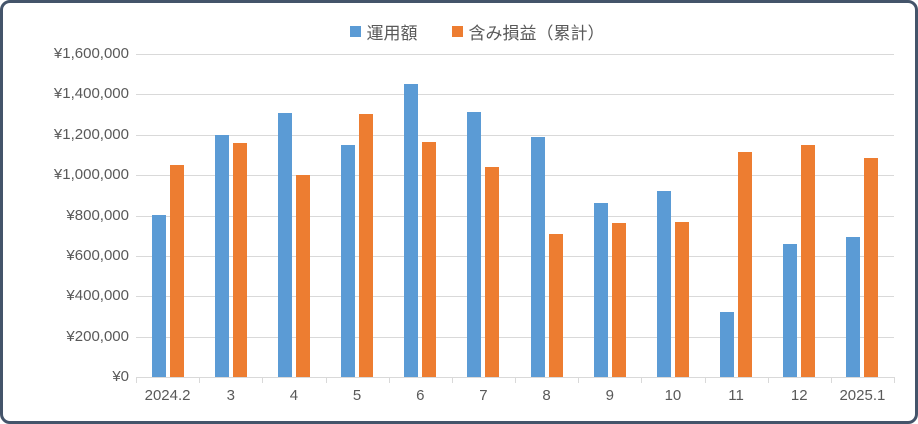  I want to click on y-tick-label: ¥1,400,000, so click(91, 94).